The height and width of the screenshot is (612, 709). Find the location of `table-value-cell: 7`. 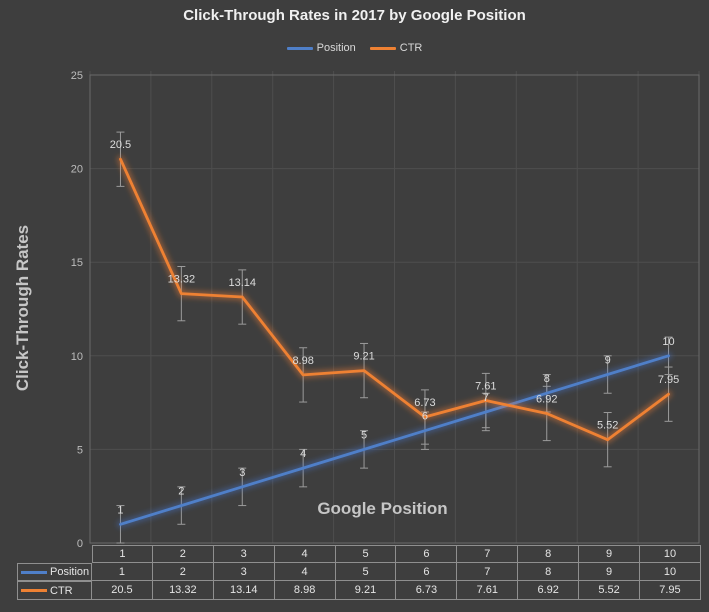

table-value-cell: 7 is located at coordinates (488, 572).